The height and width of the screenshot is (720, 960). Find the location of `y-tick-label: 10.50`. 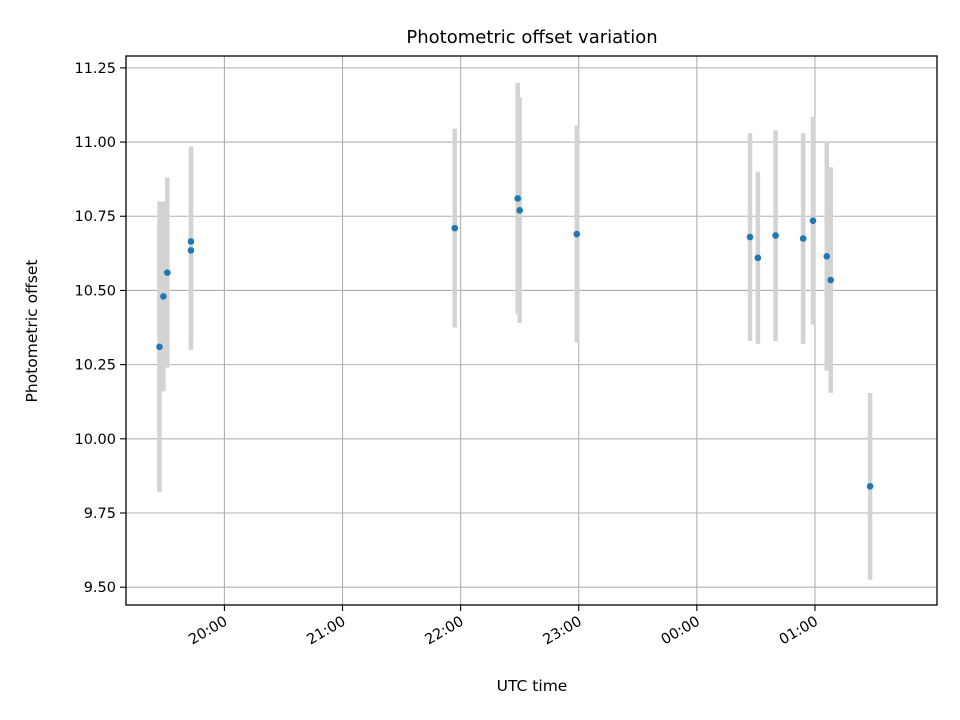

y-tick-label: 10.50 is located at coordinates (95, 291).